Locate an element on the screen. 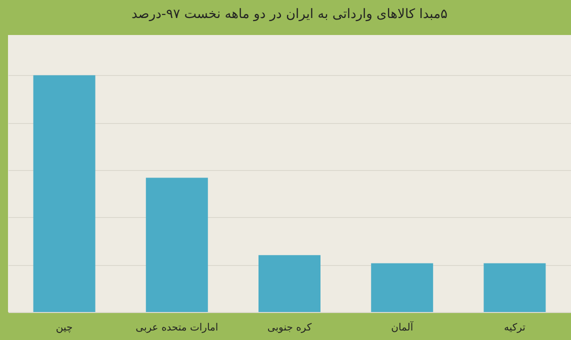  x-tick-label: آلمان is located at coordinates (402, 327).